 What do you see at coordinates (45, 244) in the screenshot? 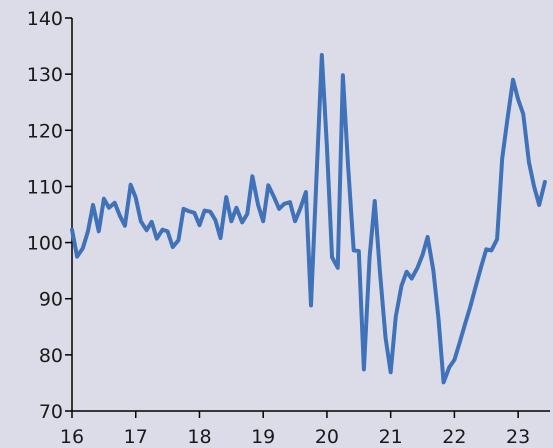
I see `y-tick-label: 100` at bounding box center [45, 244].